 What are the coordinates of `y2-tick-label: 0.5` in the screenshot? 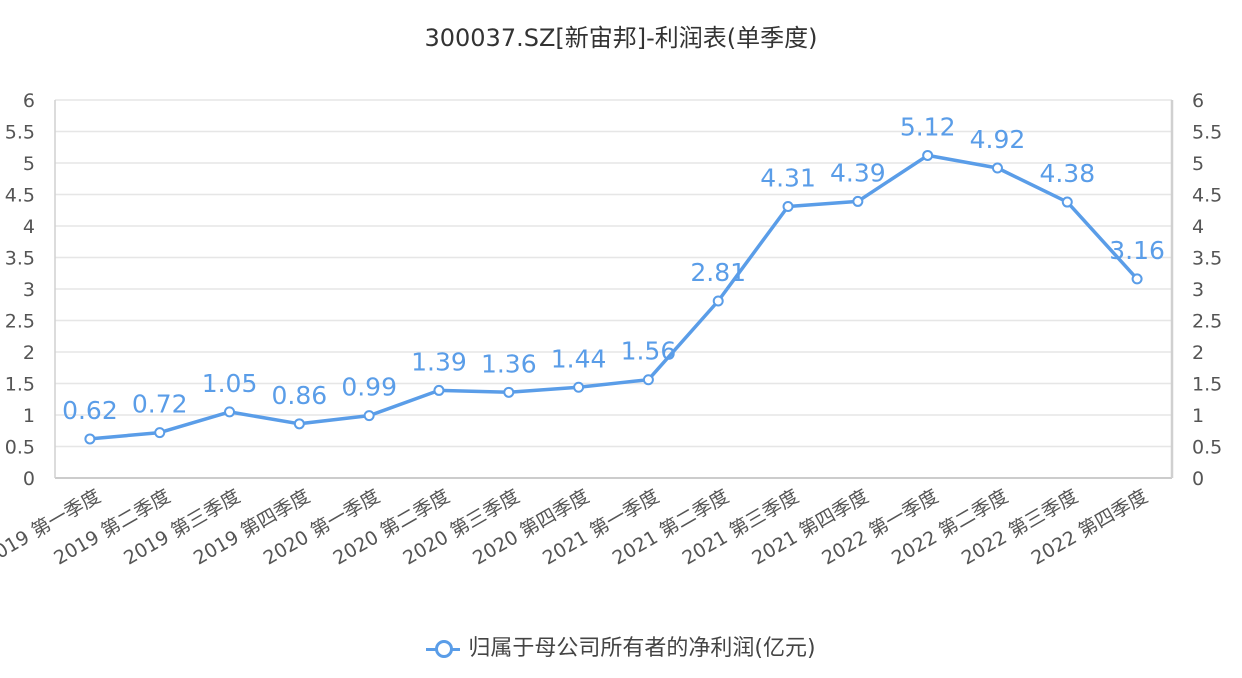 It's located at (1207, 448).